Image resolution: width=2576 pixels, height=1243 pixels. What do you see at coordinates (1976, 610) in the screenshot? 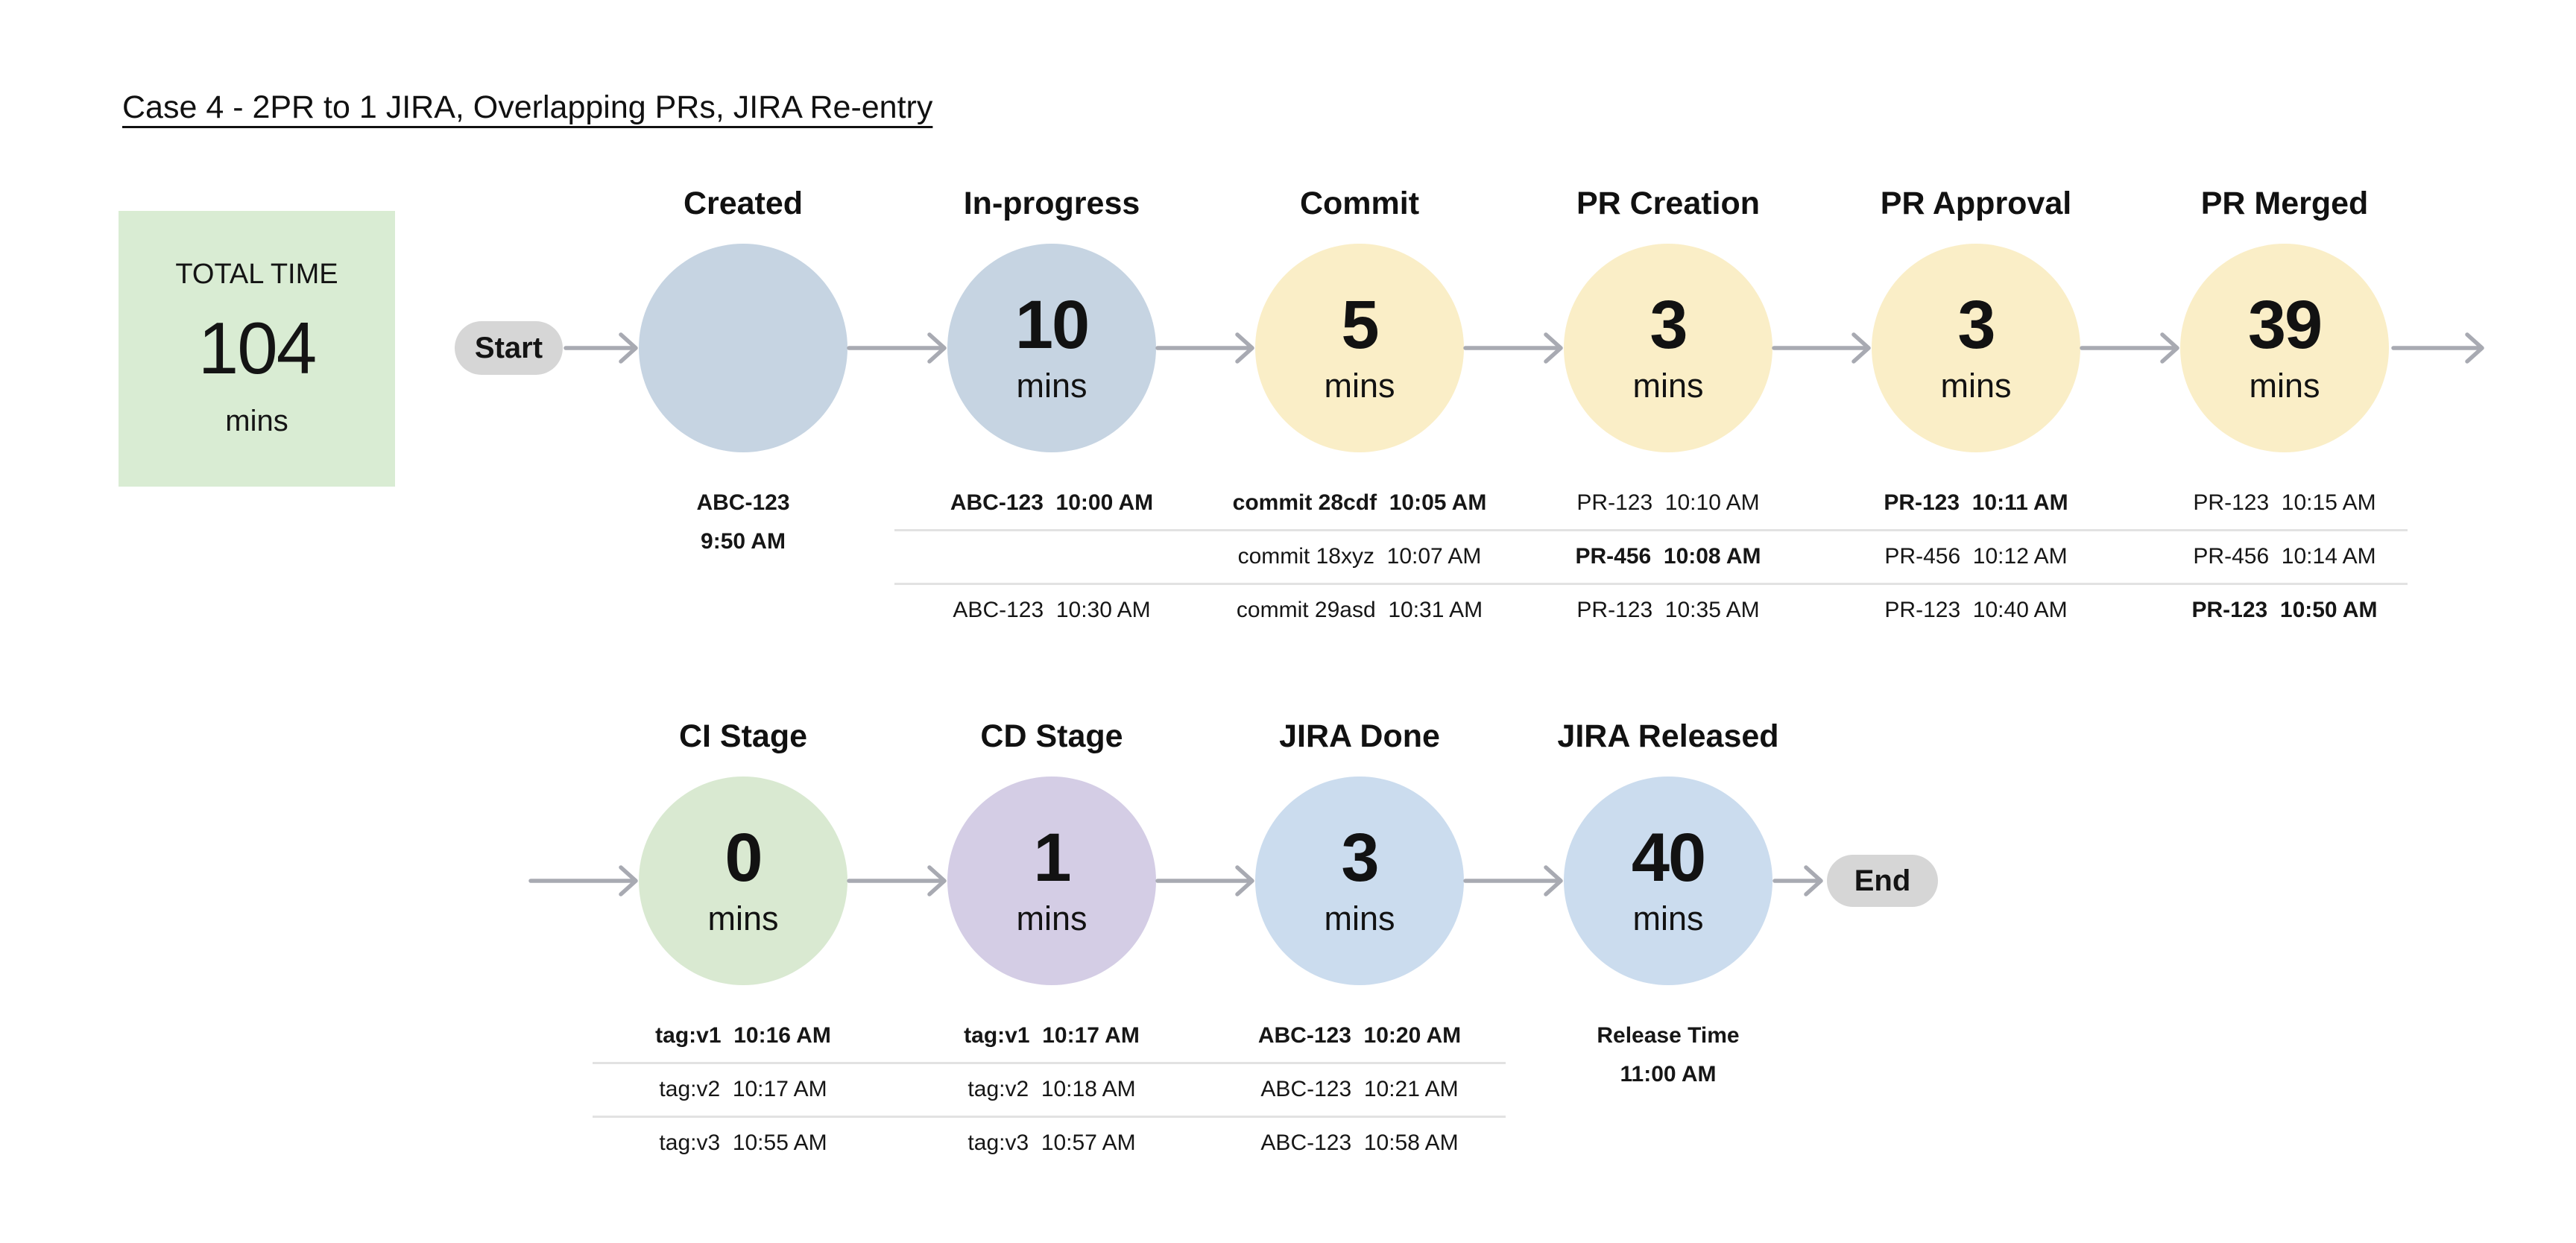
I see `event-cell-pr-approval-3: PR-123 10:40 AM` at bounding box center [1976, 610].